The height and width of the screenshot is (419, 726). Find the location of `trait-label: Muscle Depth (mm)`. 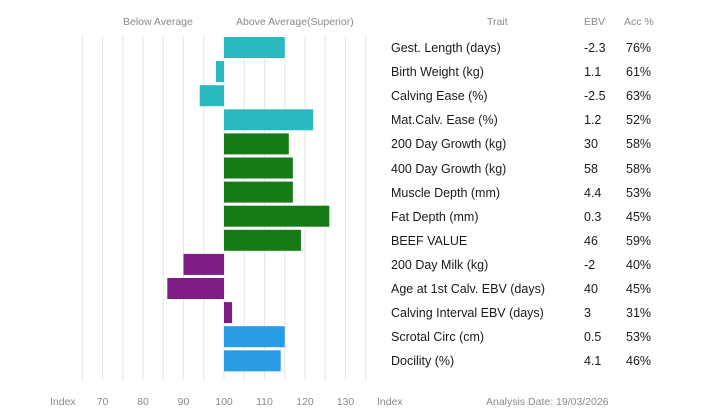

trait-label: Muscle Depth (mm) is located at coordinates (446, 192).